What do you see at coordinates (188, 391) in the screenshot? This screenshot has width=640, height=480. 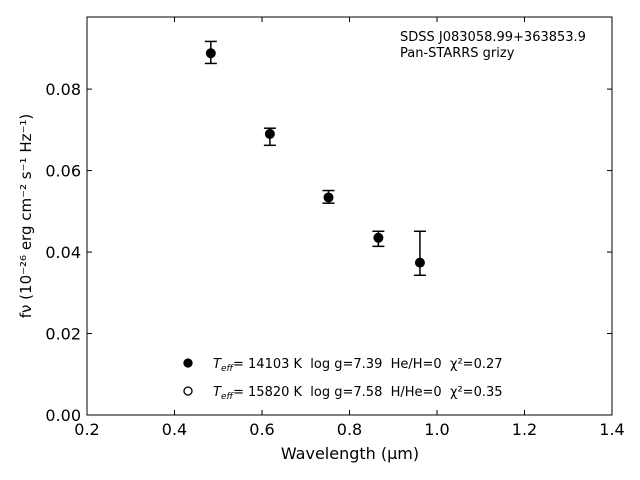 I see `legend-marker-open` at bounding box center [188, 391].